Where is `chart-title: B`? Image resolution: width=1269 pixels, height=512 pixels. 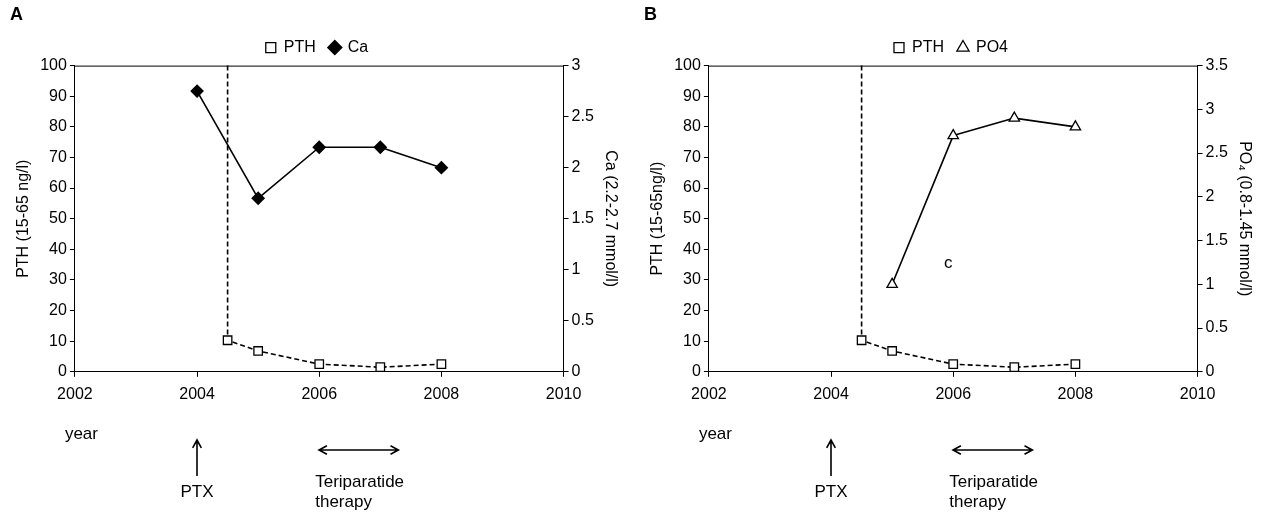
chart-title: B is located at coordinates (650, 13).